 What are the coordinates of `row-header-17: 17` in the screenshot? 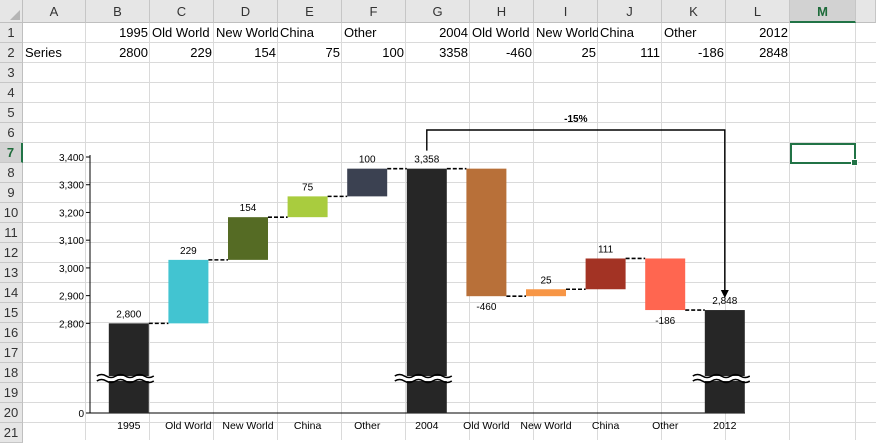 It's located at (11, 353).